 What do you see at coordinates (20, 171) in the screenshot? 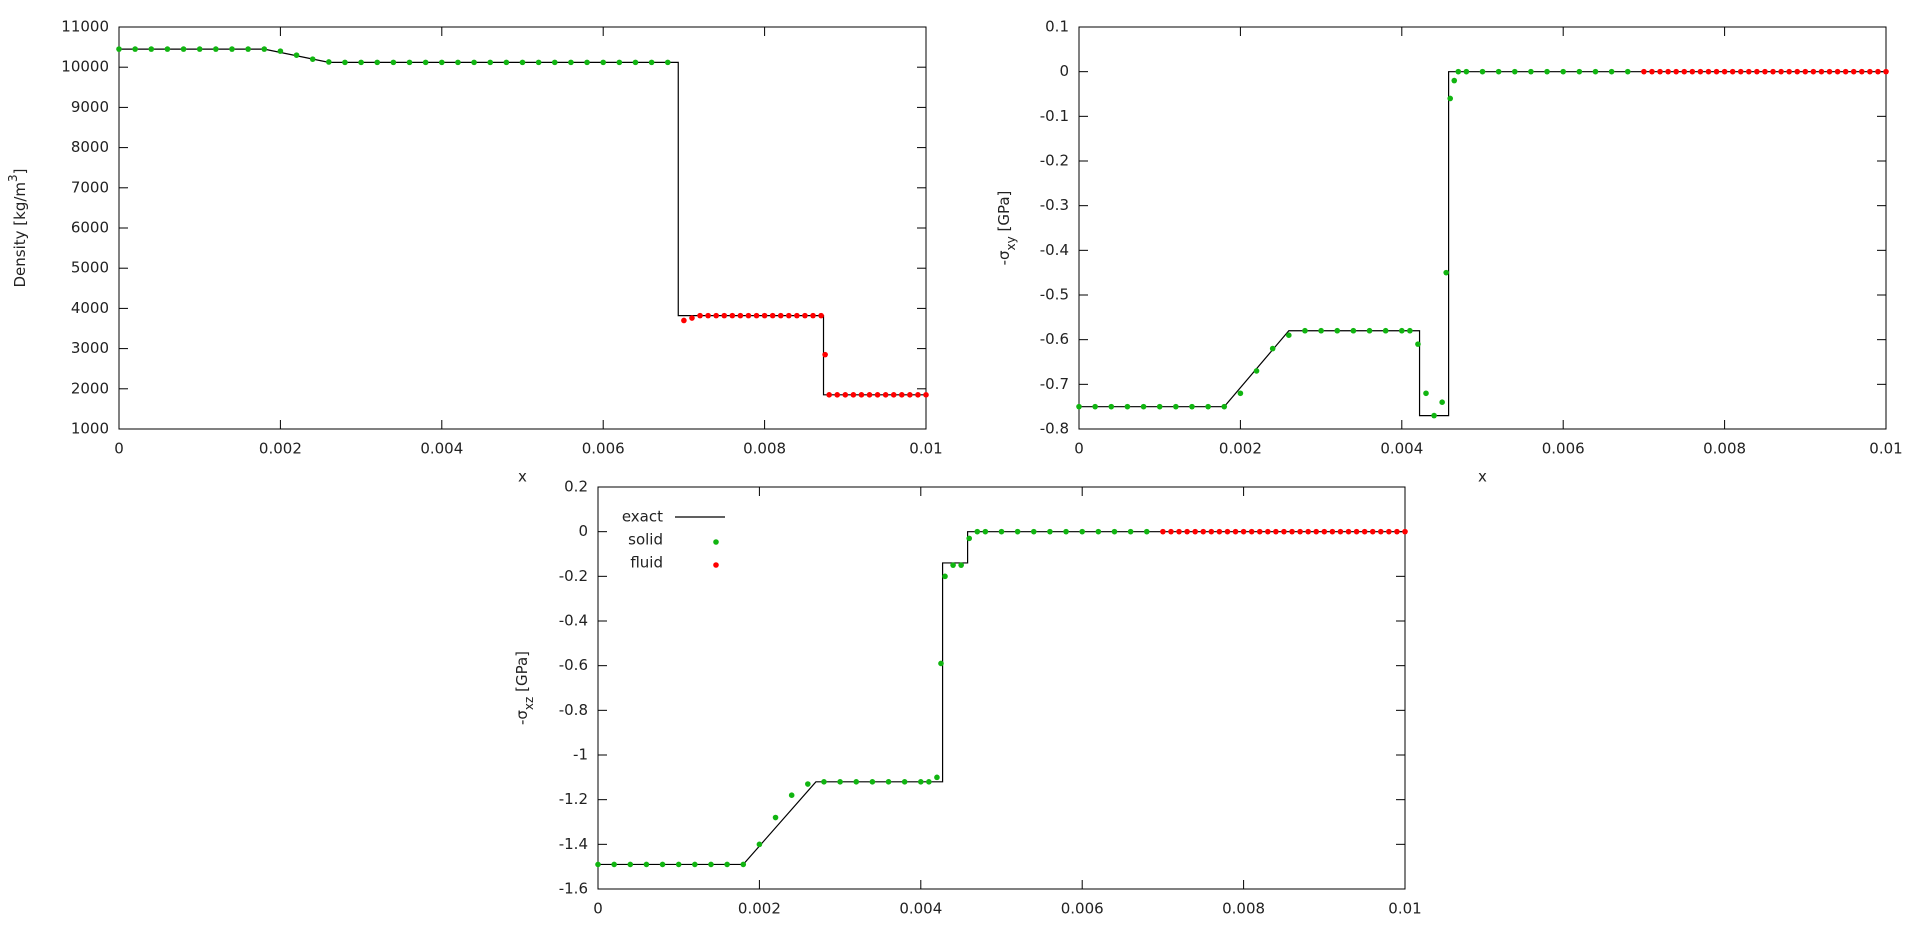
I see `y-axis-label-part: ]` at bounding box center [20, 171].